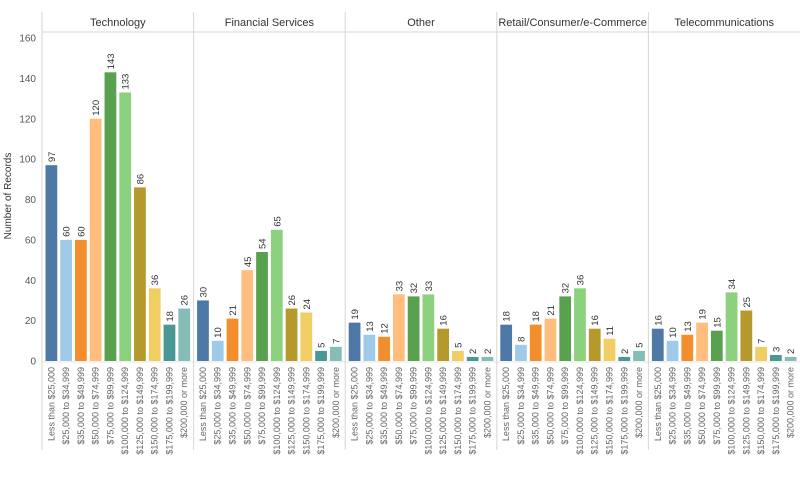  Describe the element at coordinates (566, 288) in the screenshot. I see `data-label: 32` at that location.